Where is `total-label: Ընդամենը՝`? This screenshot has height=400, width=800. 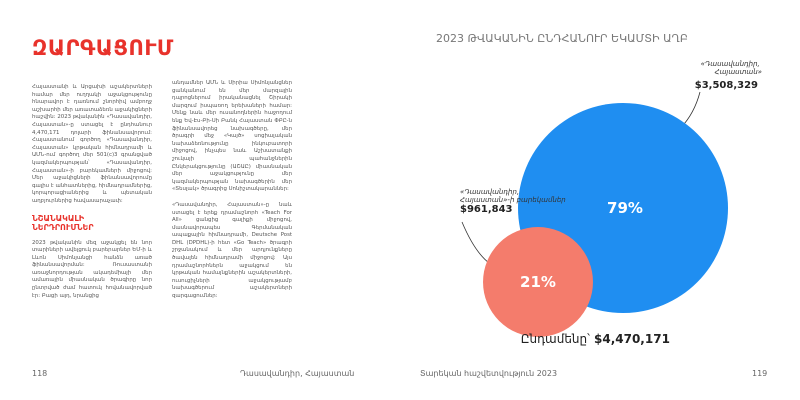 total-label: Ընդամենը՝ is located at coordinates (555, 339).